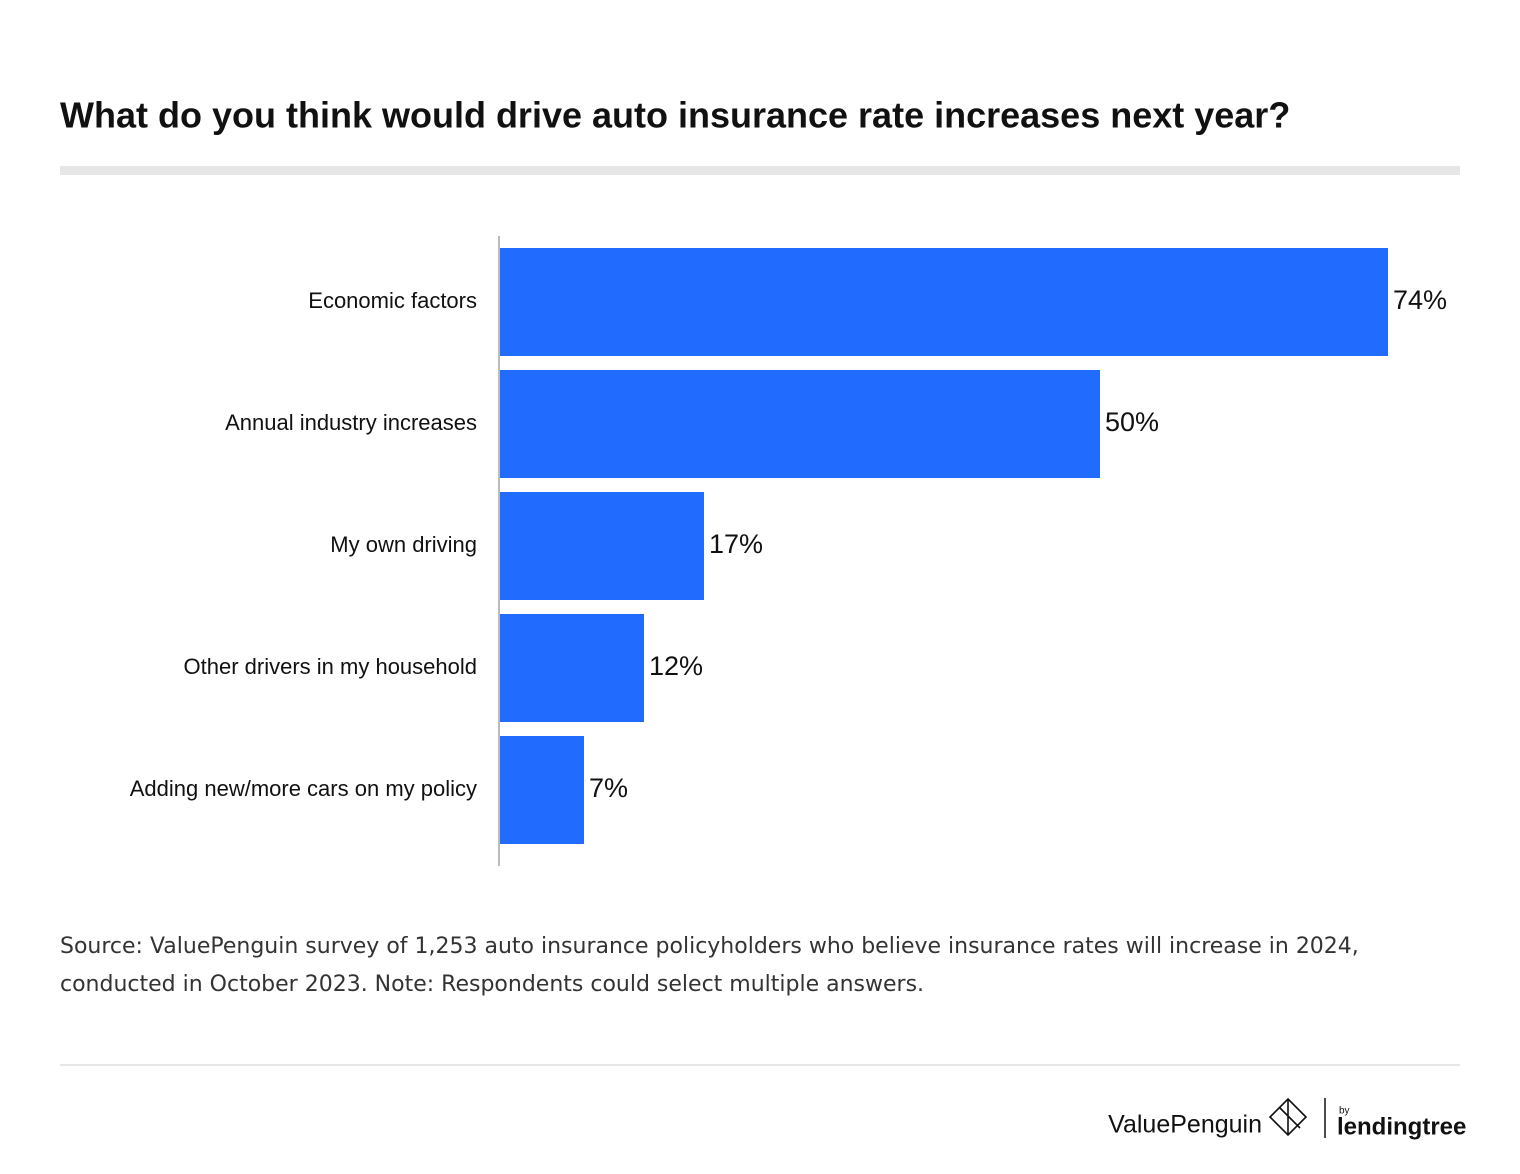 The height and width of the screenshot is (1174, 1520). Describe the element at coordinates (330, 666) in the screenshot. I see `category-label: Other drivers in my household` at that location.